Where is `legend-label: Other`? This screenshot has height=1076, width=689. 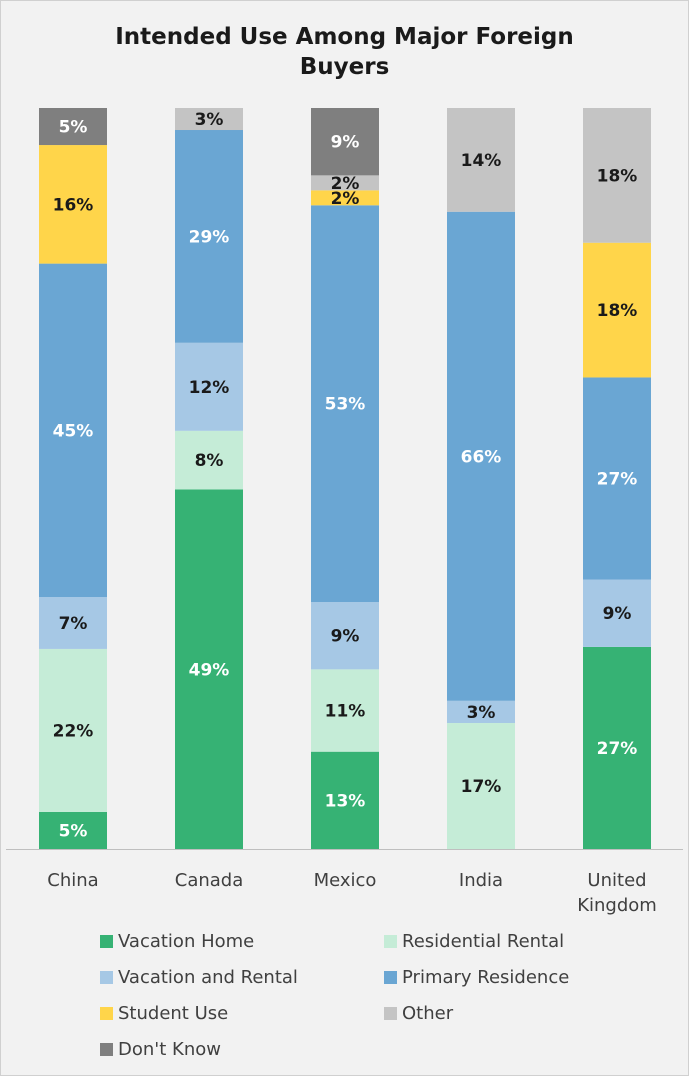
legend-label: Other is located at coordinates (428, 1013).